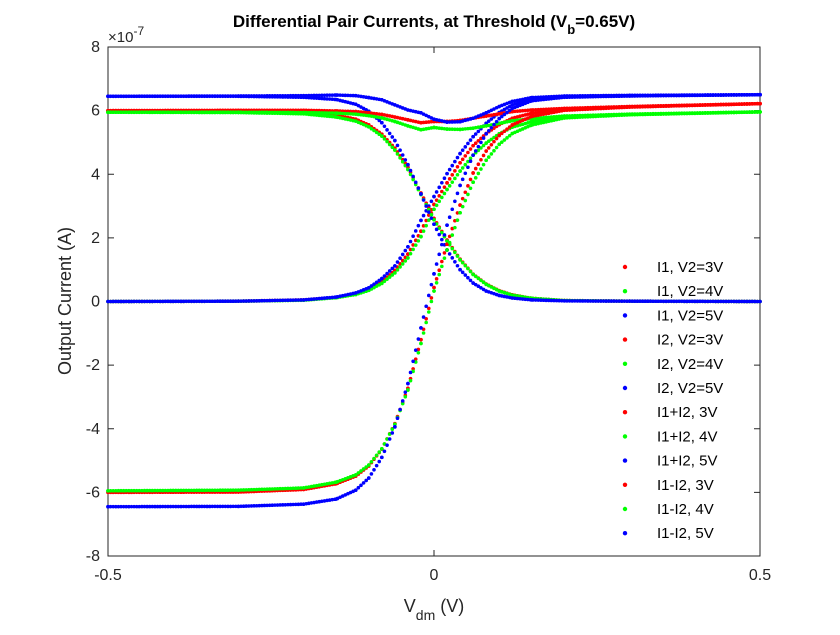 The image size is (840, 635). Describe the element at coordinates (625, 533) in the screenshot. I see `legend-marker` at that location.